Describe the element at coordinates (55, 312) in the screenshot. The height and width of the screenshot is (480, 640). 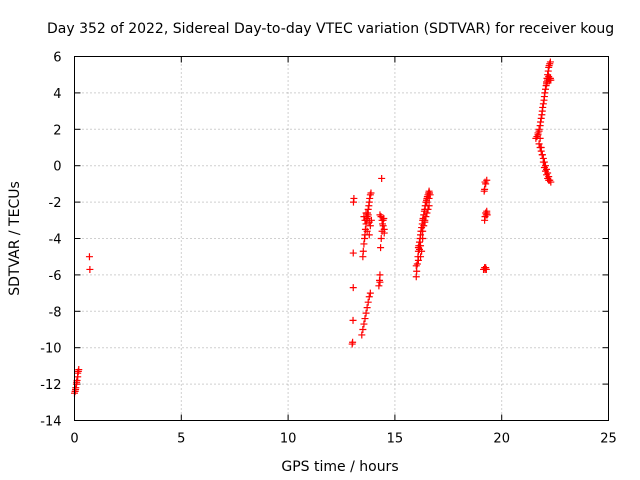
I see `y-tick-label: -8` at that location.